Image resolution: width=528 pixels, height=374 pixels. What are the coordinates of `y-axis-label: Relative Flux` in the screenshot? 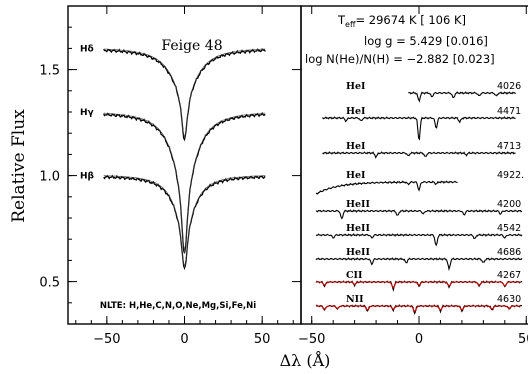 It's located at (19, 166).